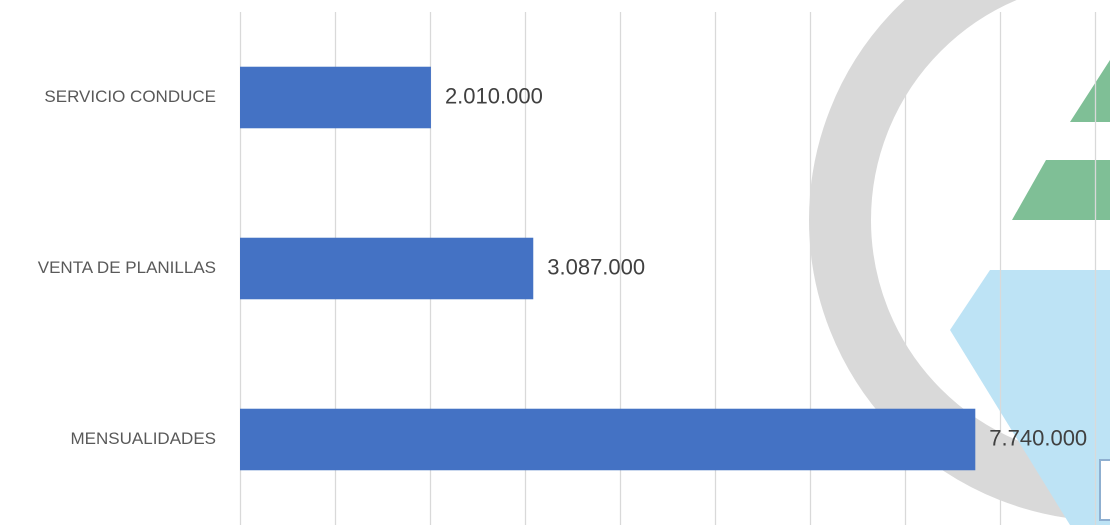 The image size is (1110, 525). What do you see at coordinates (130, 96) in the screenshot?
I see `category-label: SERVICIO CONDUCE` at bounding box center [130, 96].